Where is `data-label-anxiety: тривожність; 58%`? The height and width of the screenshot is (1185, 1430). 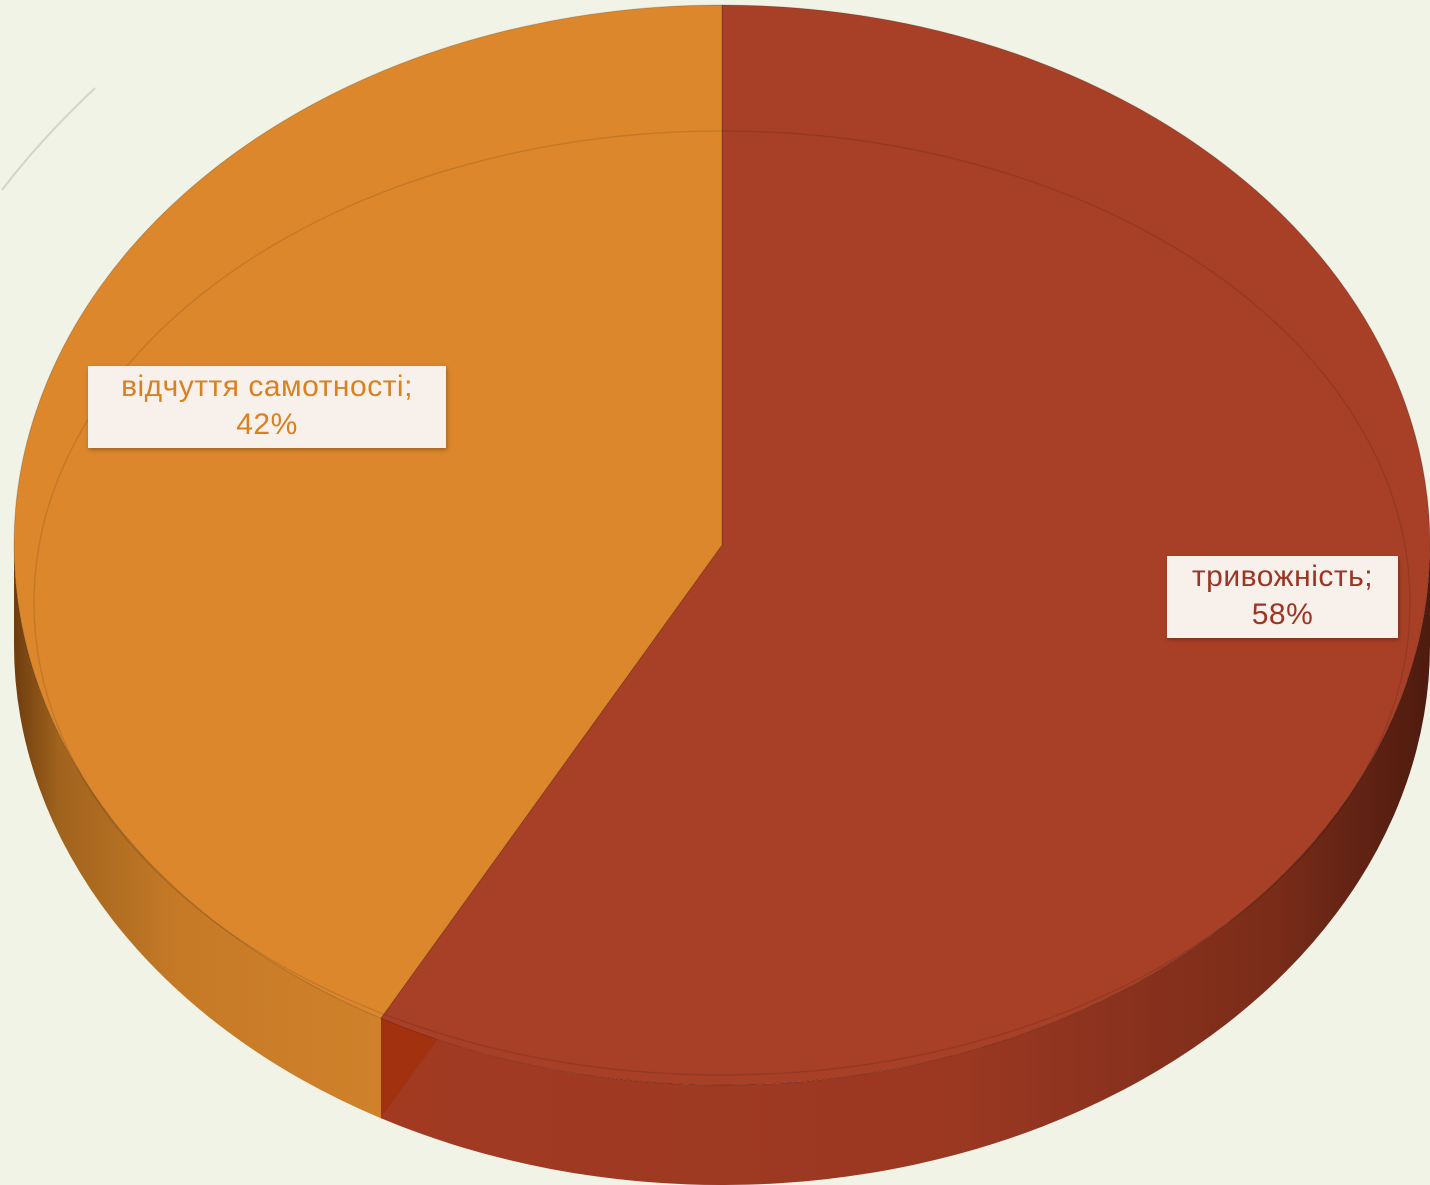 data-label-anxiety: тривожність; 58% is located at coordinates (1282, 597).